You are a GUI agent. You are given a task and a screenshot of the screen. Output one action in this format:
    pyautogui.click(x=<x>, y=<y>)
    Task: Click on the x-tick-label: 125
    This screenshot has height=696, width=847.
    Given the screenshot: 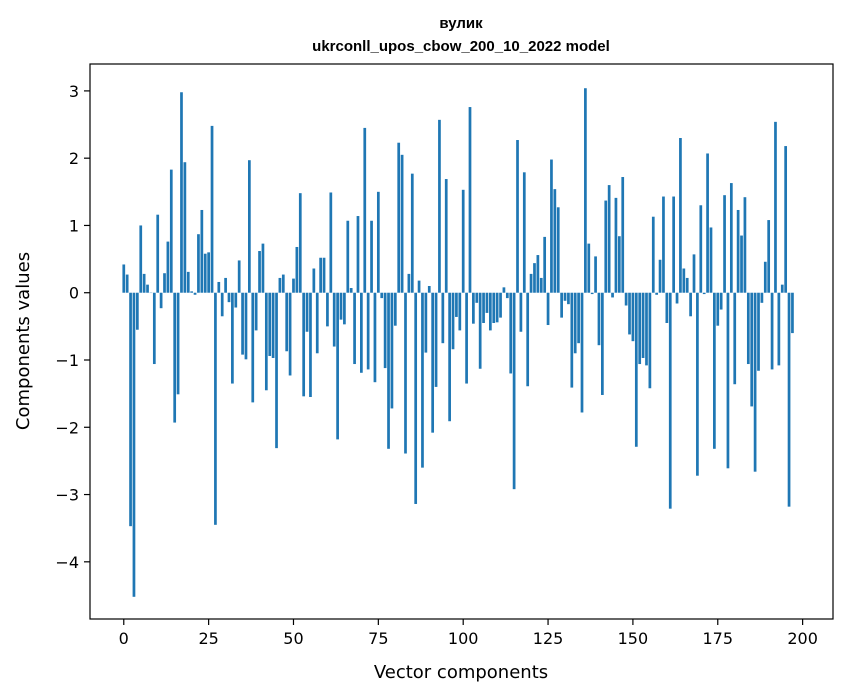 What is the action you would take?
    pyautogui.click(x=548, y=638)
    